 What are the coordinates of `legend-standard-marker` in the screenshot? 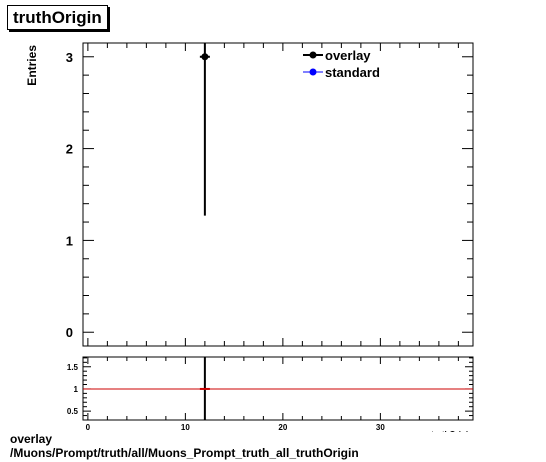 It's located at (313, 72).